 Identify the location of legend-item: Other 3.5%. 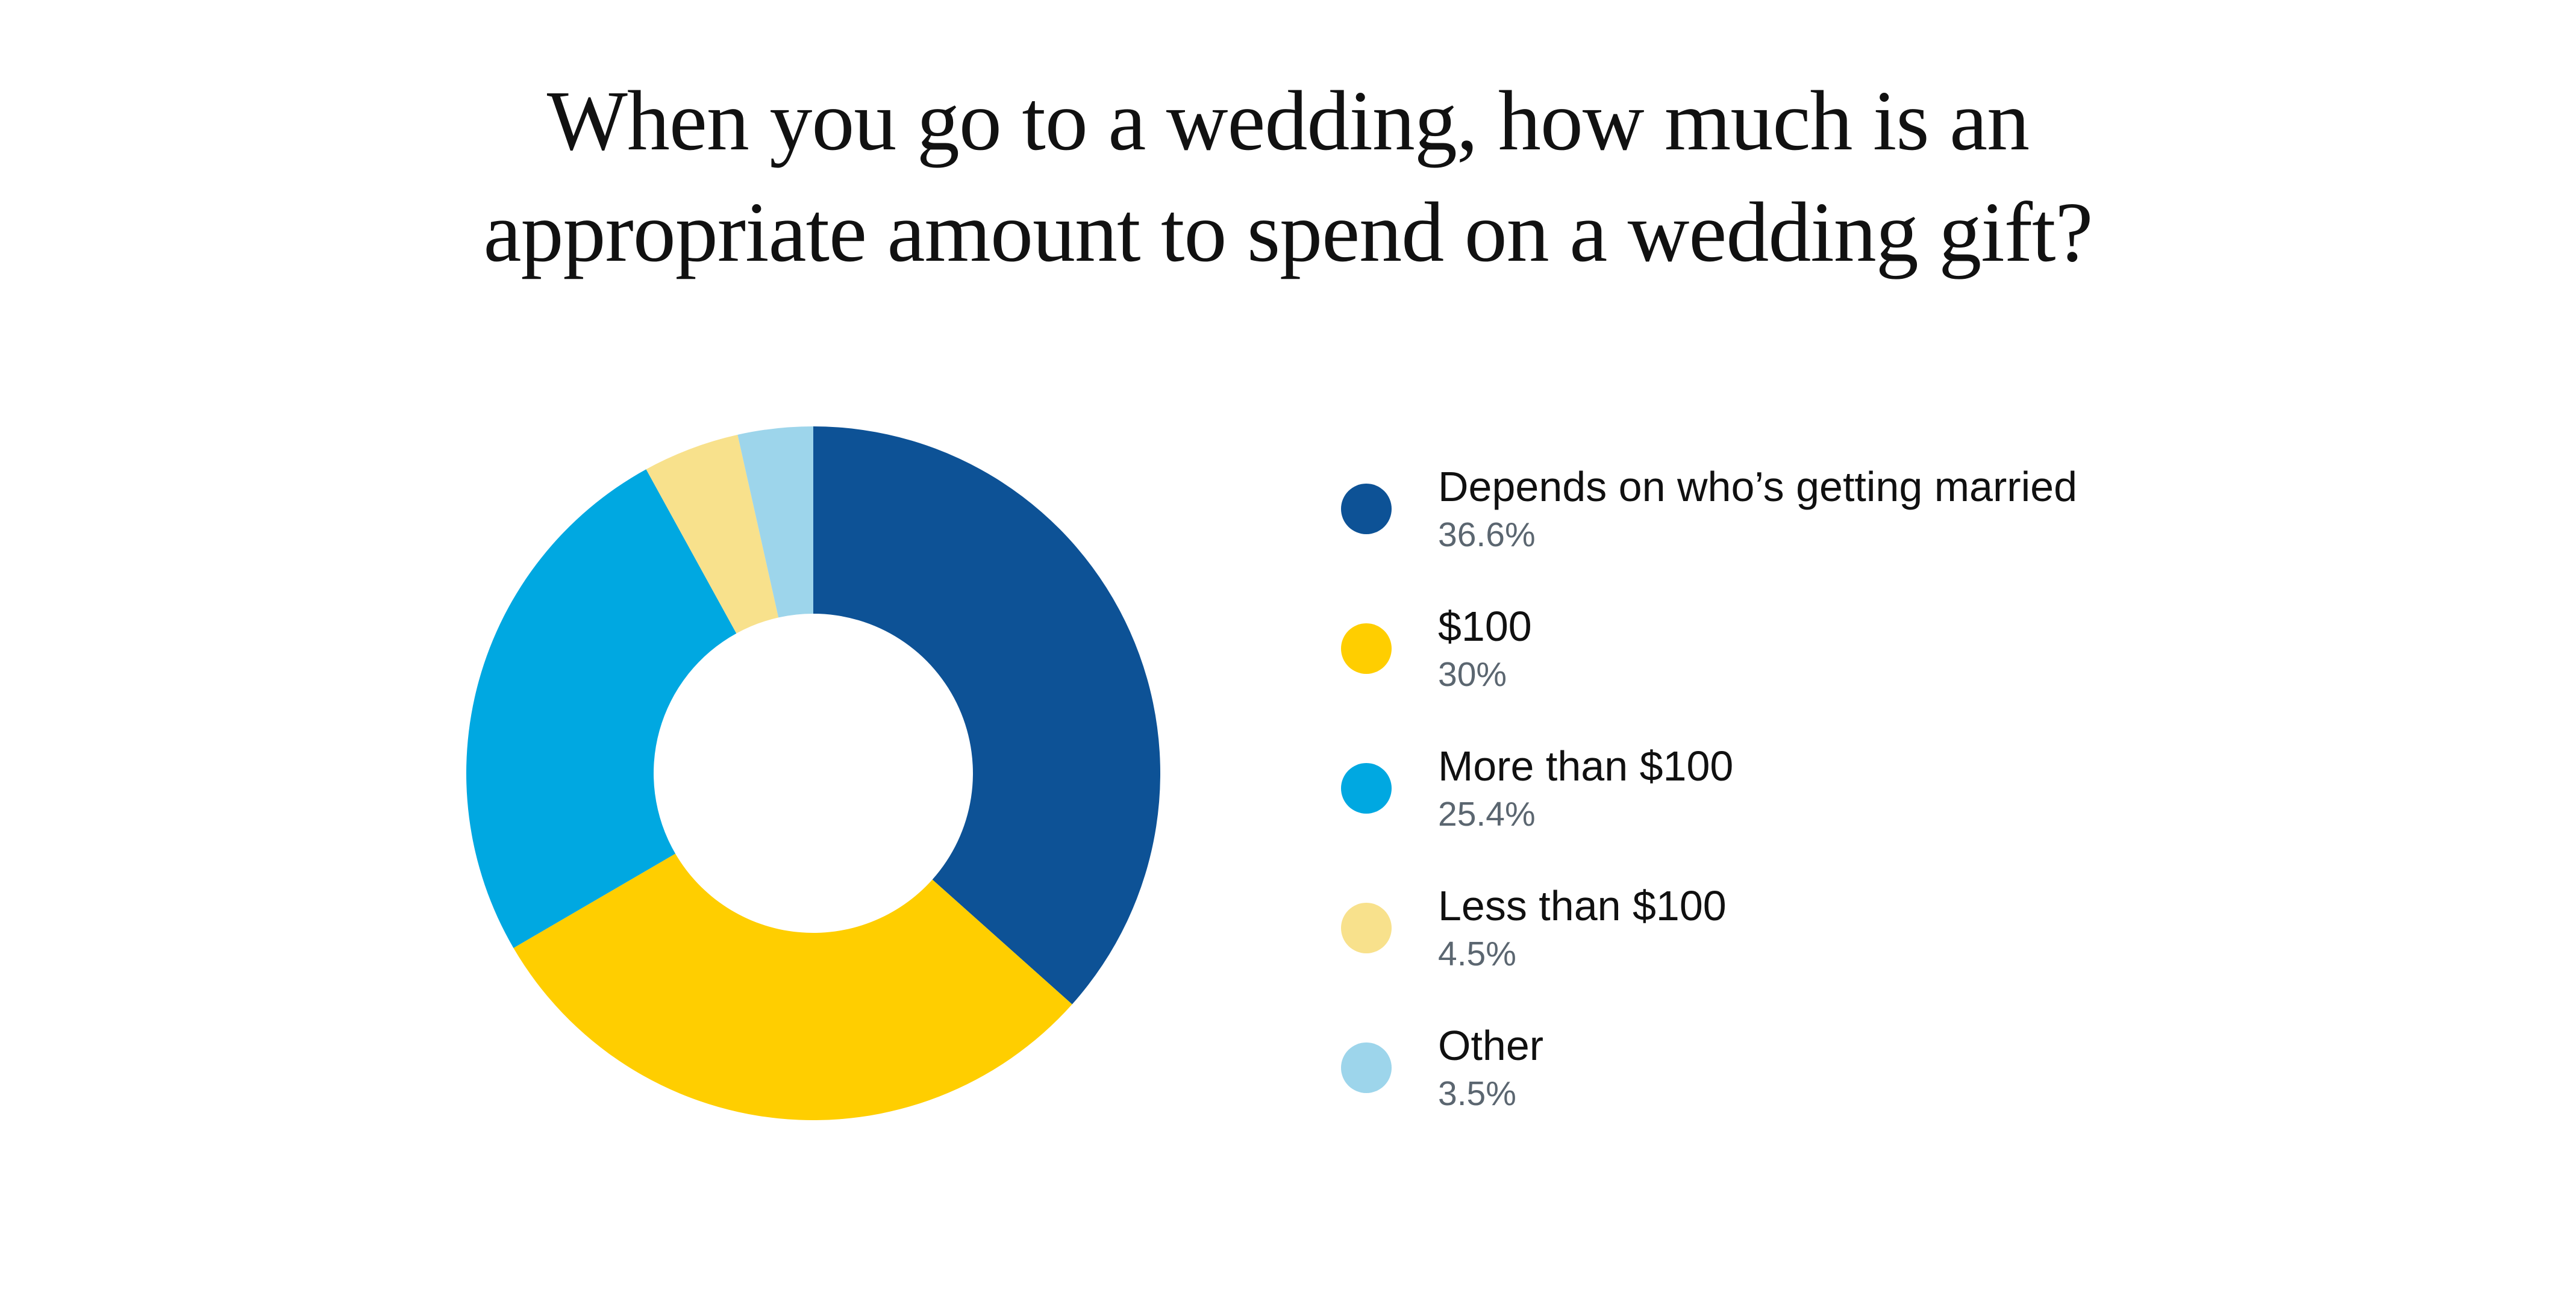
(1709, 1067).